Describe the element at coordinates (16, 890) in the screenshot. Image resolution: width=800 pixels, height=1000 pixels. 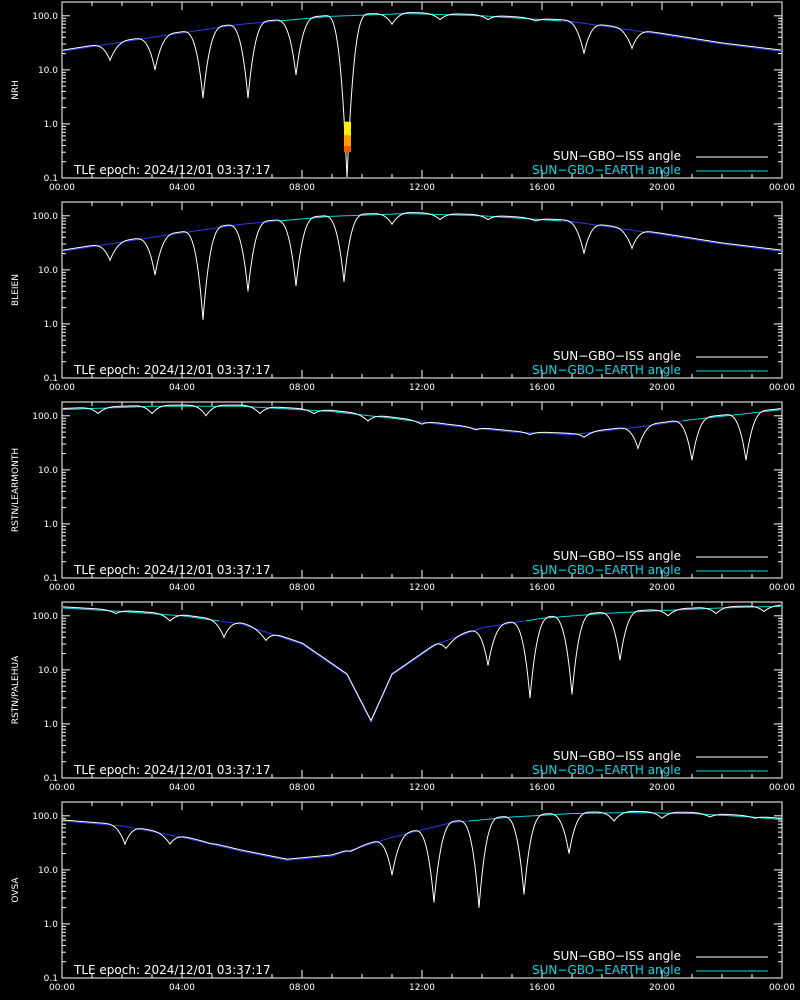
I see `y-axis-label: OVSA` at that location.